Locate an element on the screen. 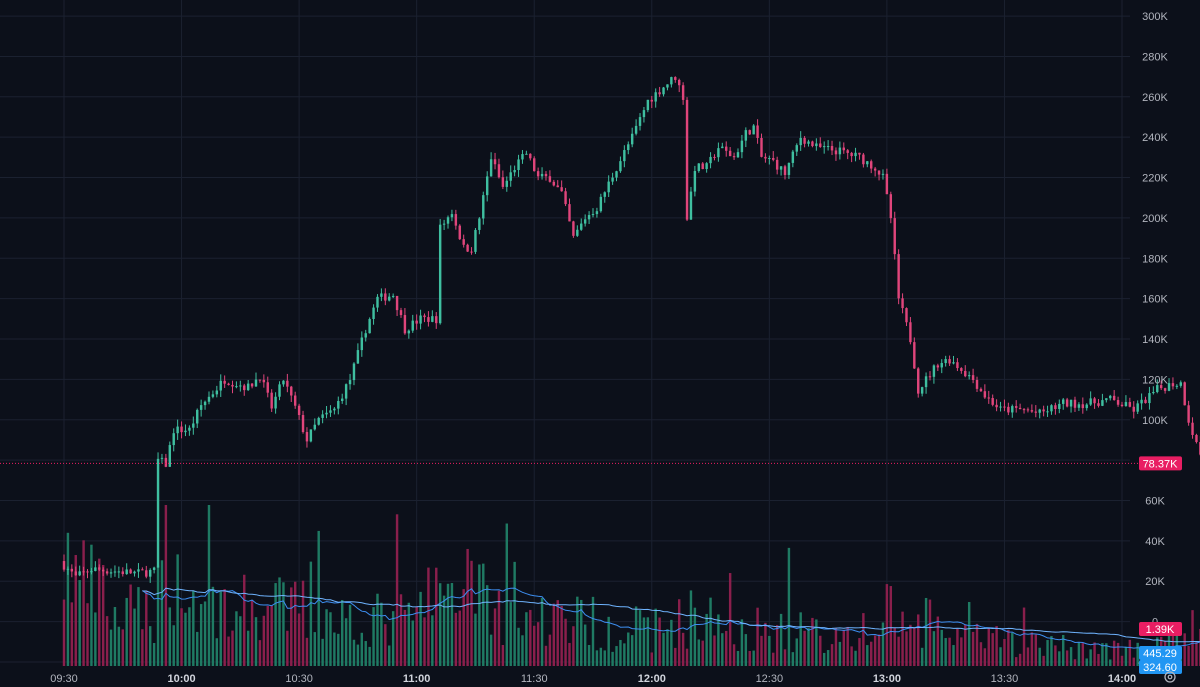 Image resolution: width=1200 pixels, height=687 pixels. volume-ma-fast-line is located at coordinates (671, 618).